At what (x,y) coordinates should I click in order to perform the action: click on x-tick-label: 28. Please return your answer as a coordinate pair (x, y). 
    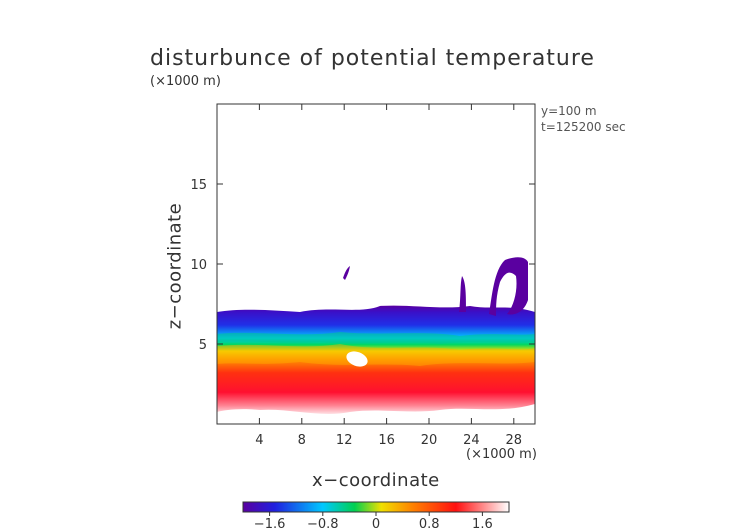
    Looking at the image, I should click on (514, 440).